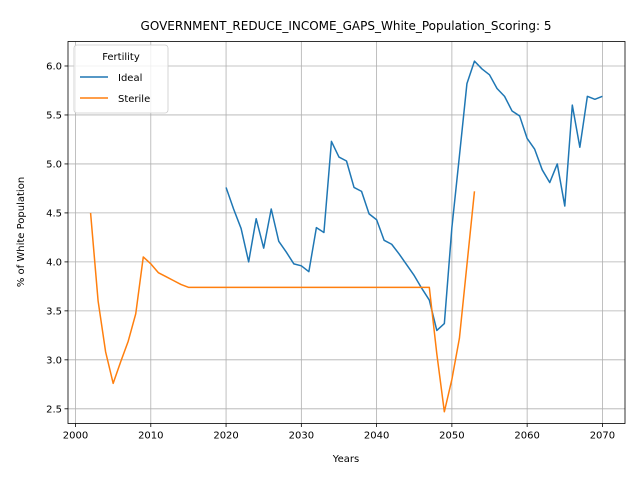 This screenshot has width=640, height=480. Describe the element at coordinates (301, 436) in the screenshot. I see `x-tick-label: 2030` at that location.